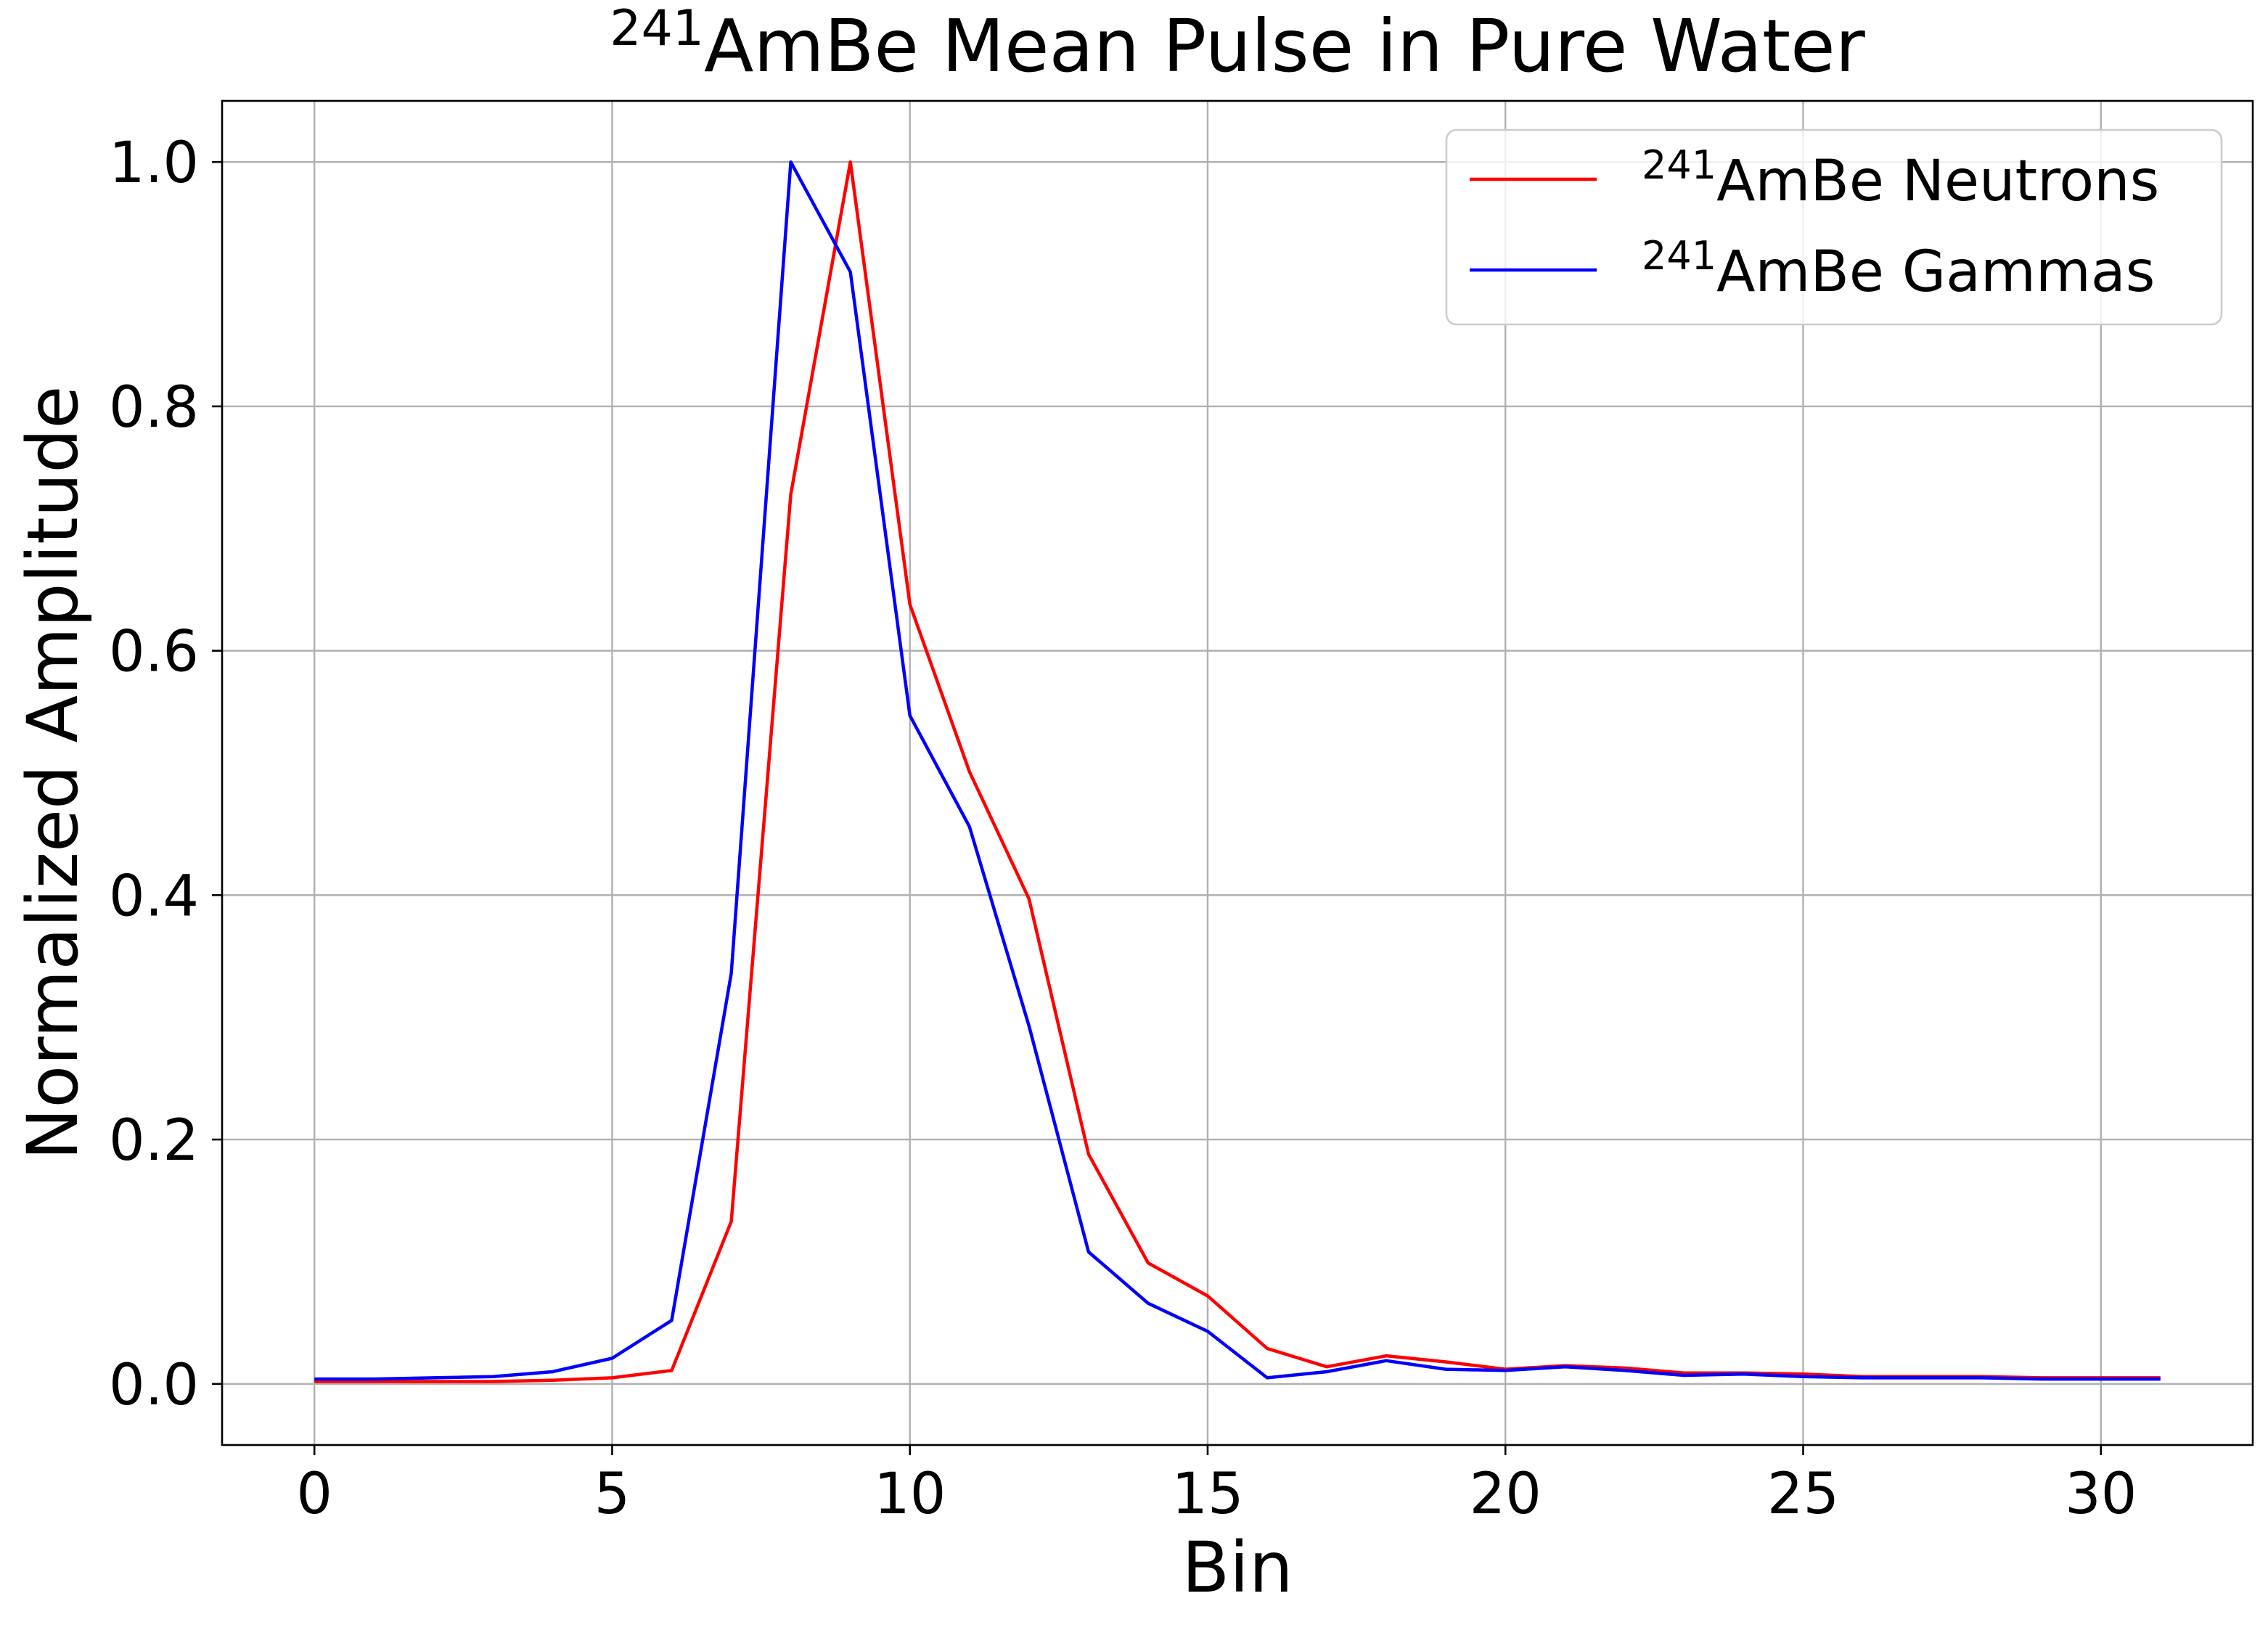  Describe the element at coordinates (612, 1495) in the screenshot. I see `x-tick-label: 5` at that location.